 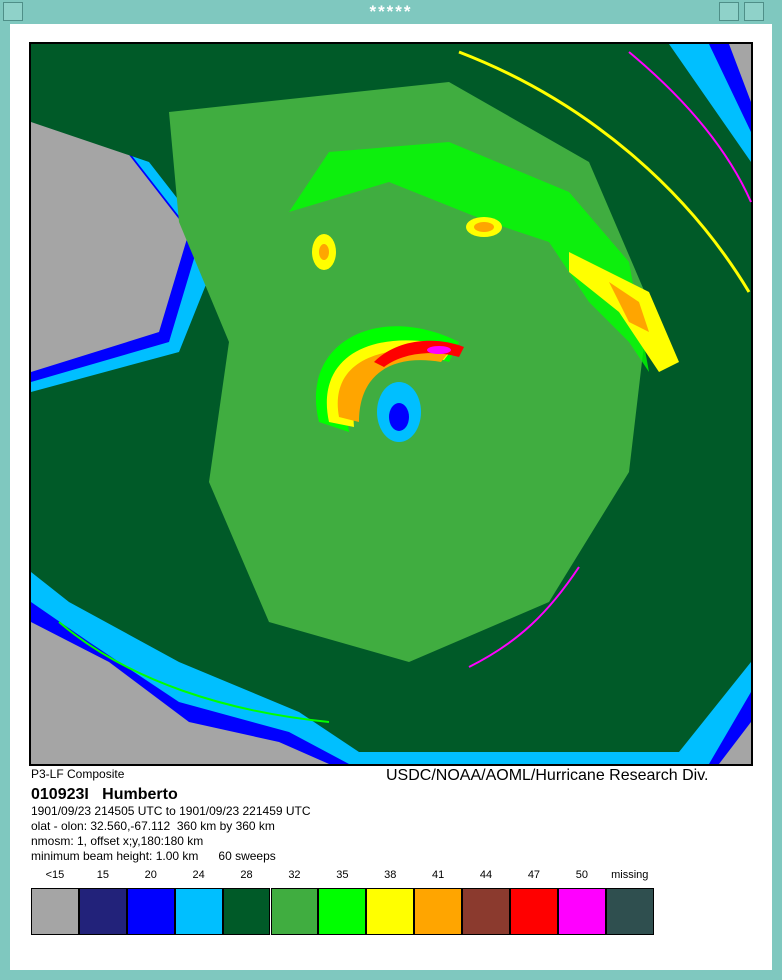 I want to click on legend-label: 15, so click(x=102, y=875).